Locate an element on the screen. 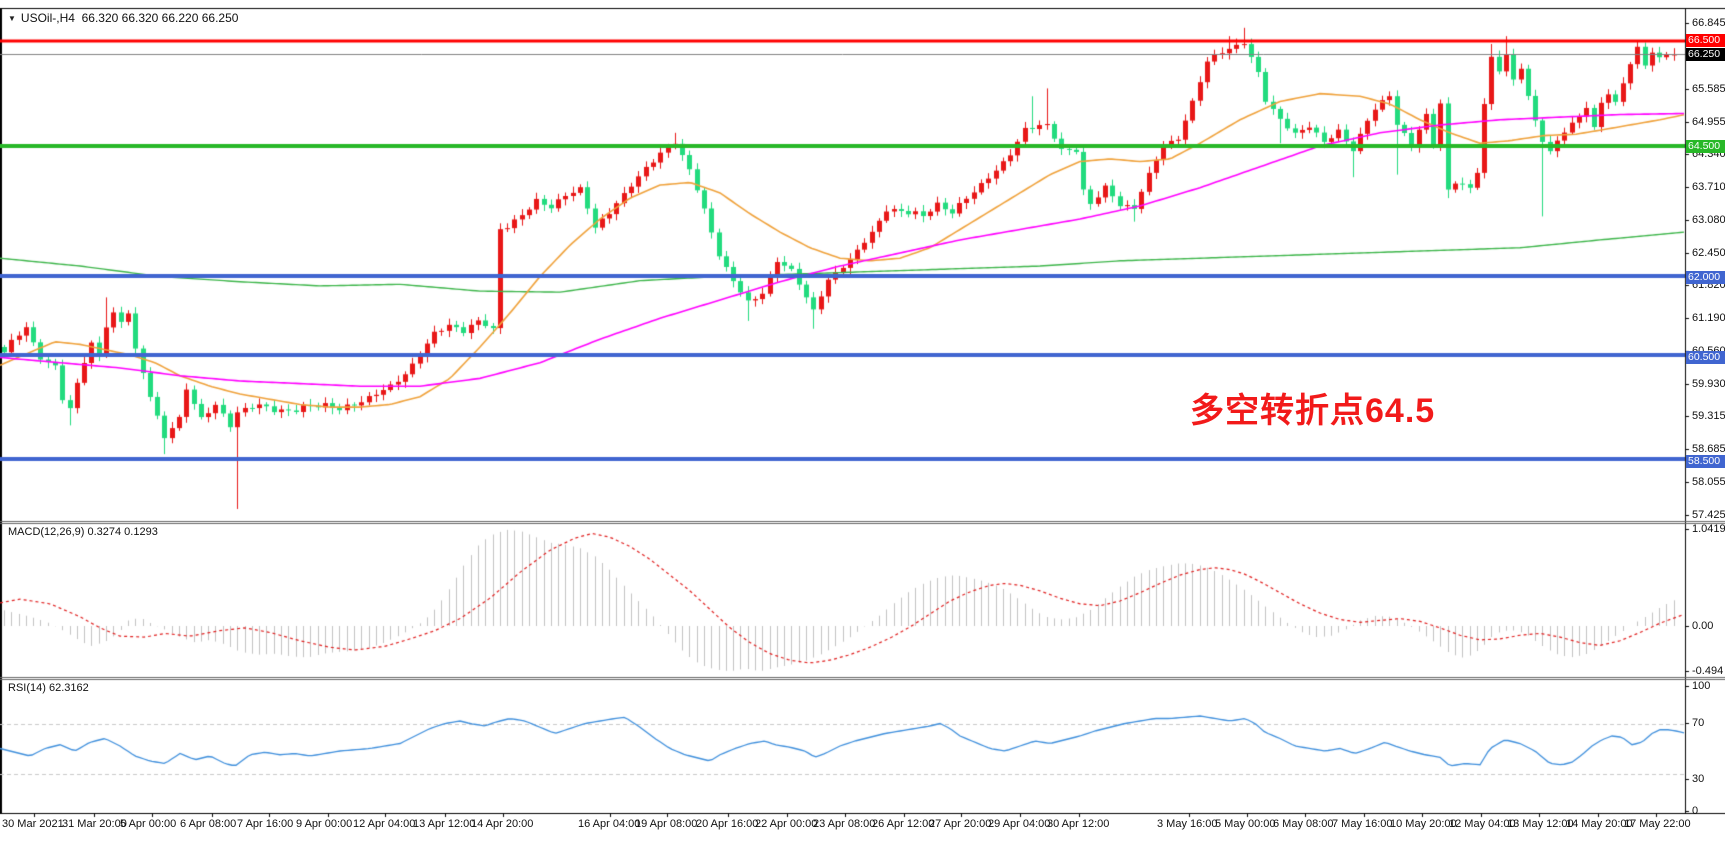  collapse-triangle-icon: ▼ is located at coordinates (12, 18).